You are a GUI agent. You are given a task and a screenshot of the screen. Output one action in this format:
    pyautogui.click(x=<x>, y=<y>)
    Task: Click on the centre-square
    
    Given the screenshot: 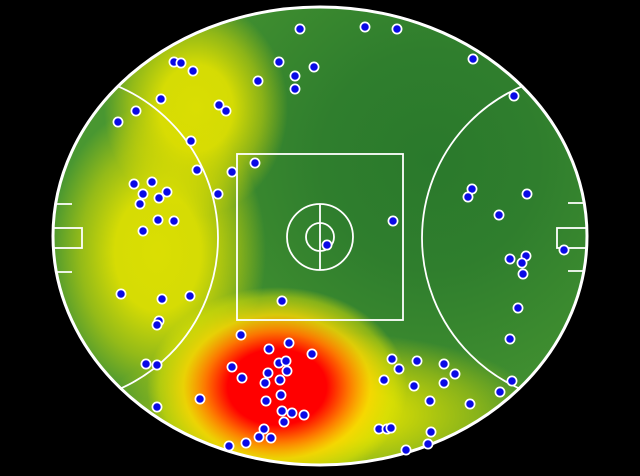 What is the action you would take?
    pyautogui.click(x=320, y=237)
    